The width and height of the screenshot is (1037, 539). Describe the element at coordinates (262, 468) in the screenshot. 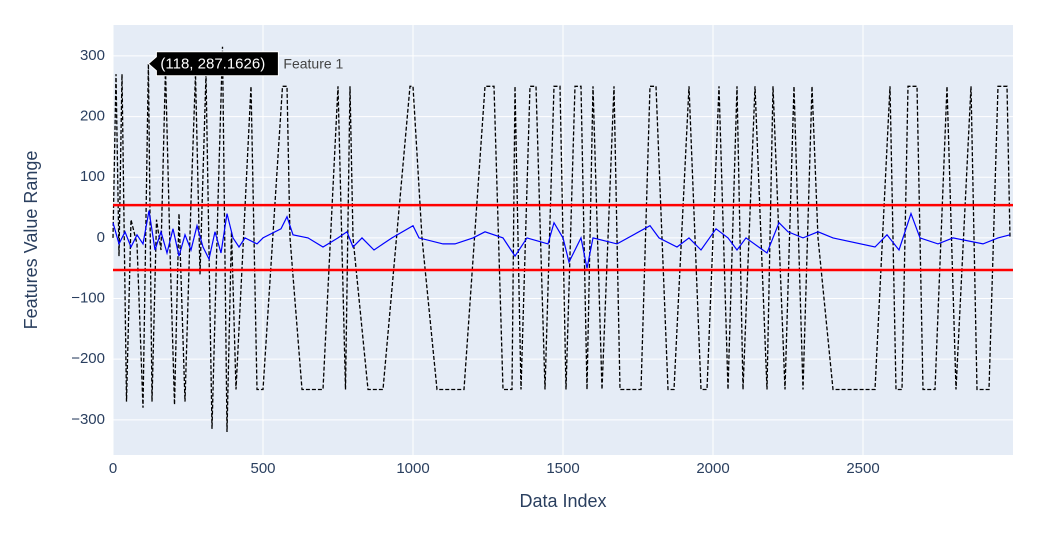

I see `x-tick-label: 500` at that location.